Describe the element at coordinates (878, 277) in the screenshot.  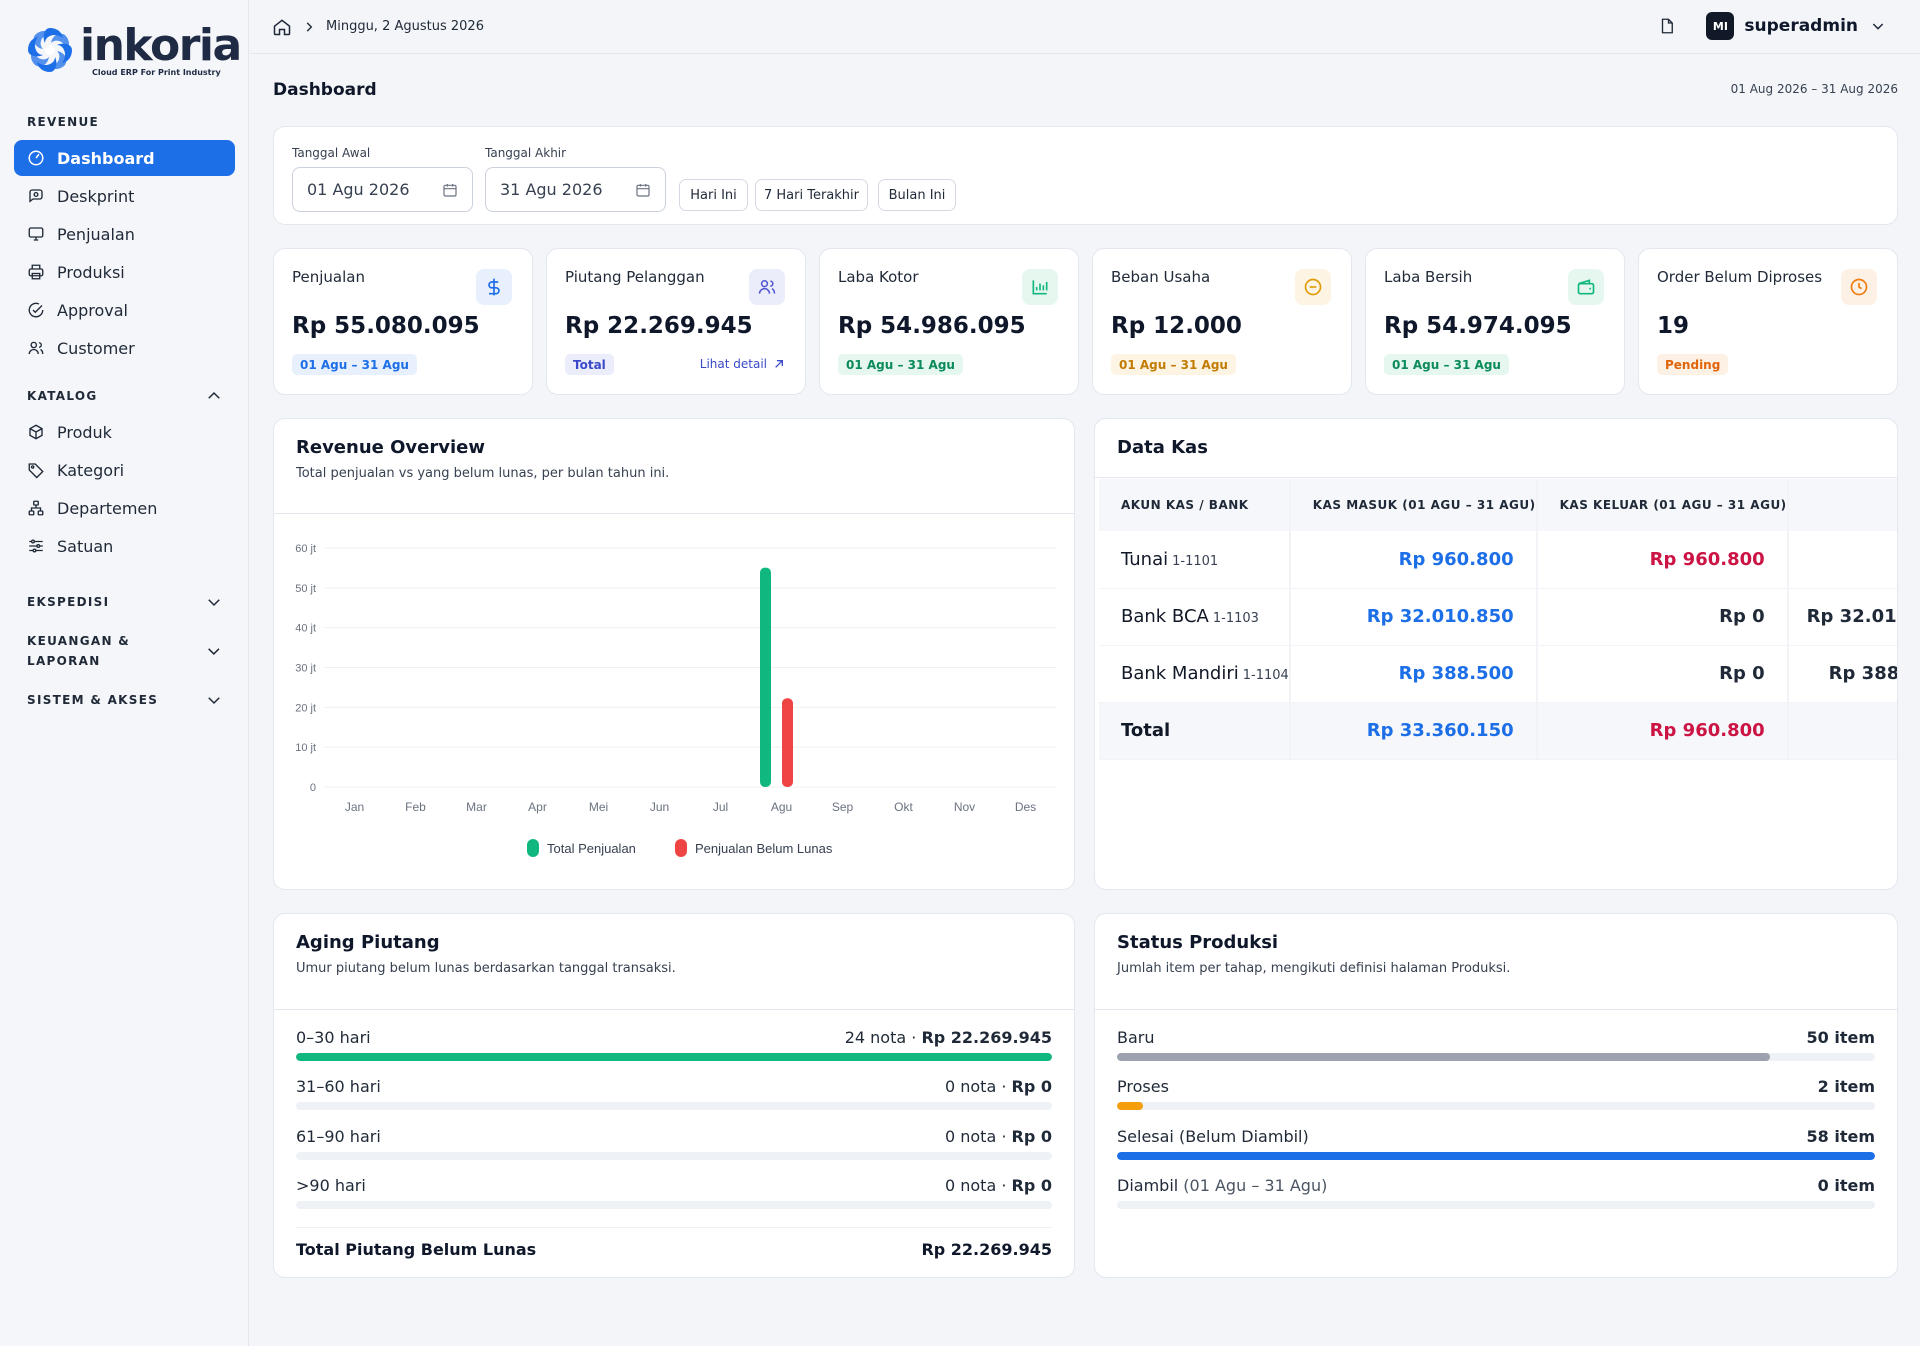
I see `stat-label: Laba Kotor` at that location.